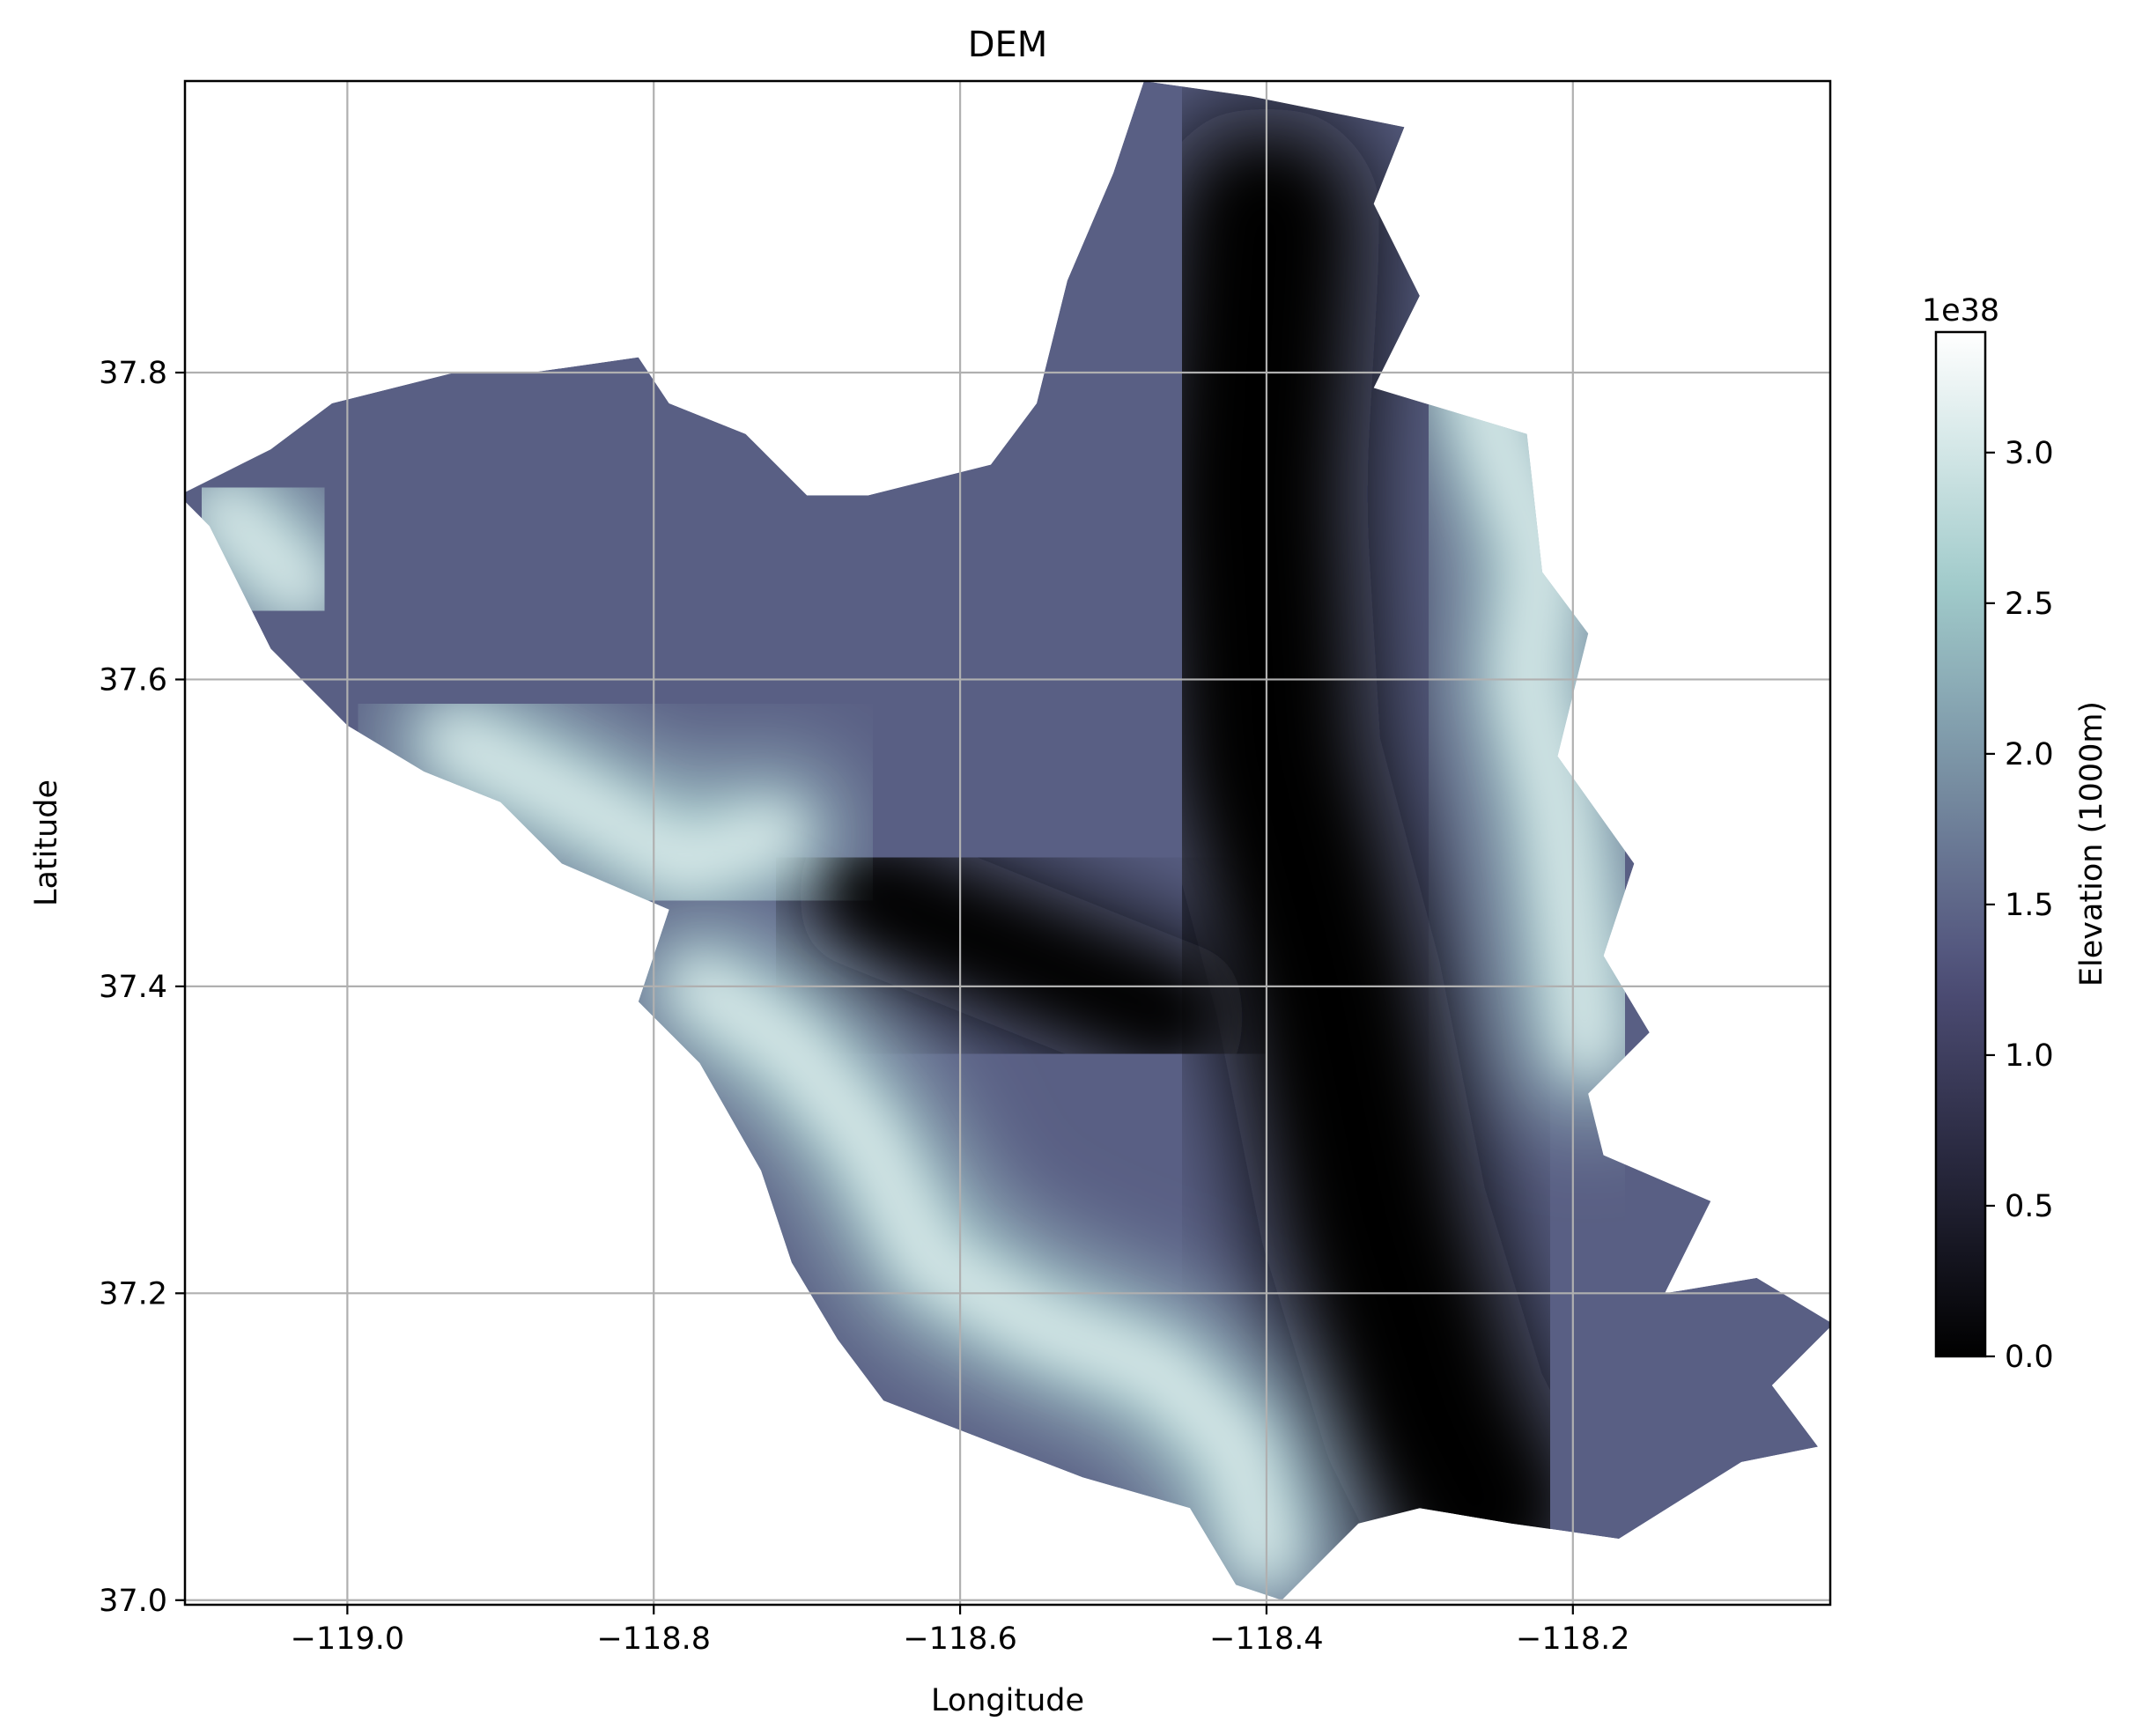  I want to click on y-tick-label: 37.6, so click(133, 680).